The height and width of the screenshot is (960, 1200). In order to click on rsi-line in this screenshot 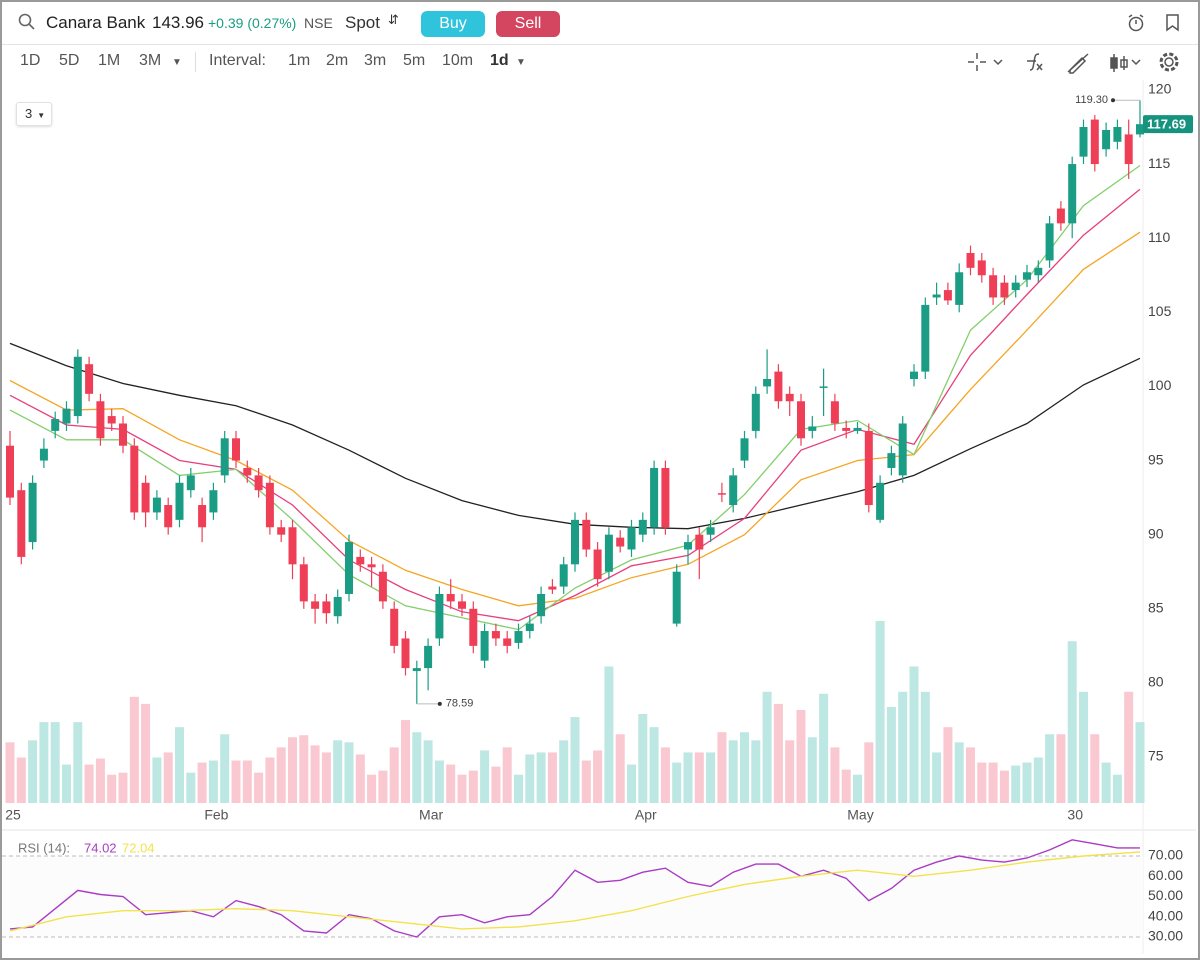, I will do `click(574, 888)`.